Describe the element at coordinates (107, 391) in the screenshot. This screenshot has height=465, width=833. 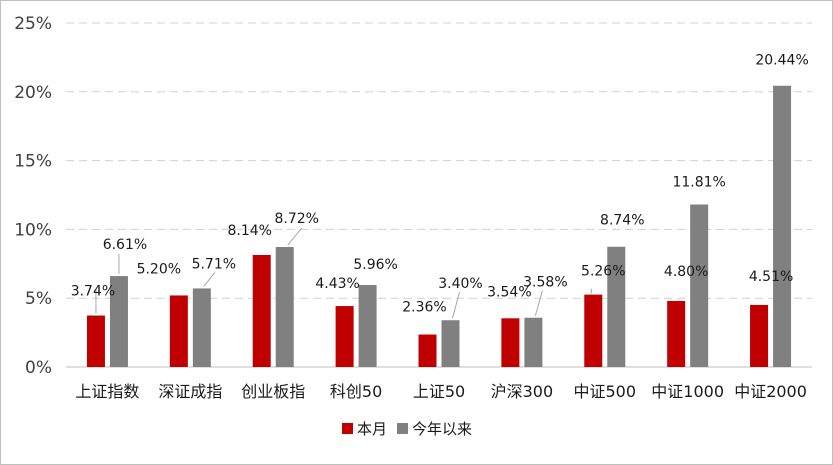
I see `category-label: 上证指数` at that location.